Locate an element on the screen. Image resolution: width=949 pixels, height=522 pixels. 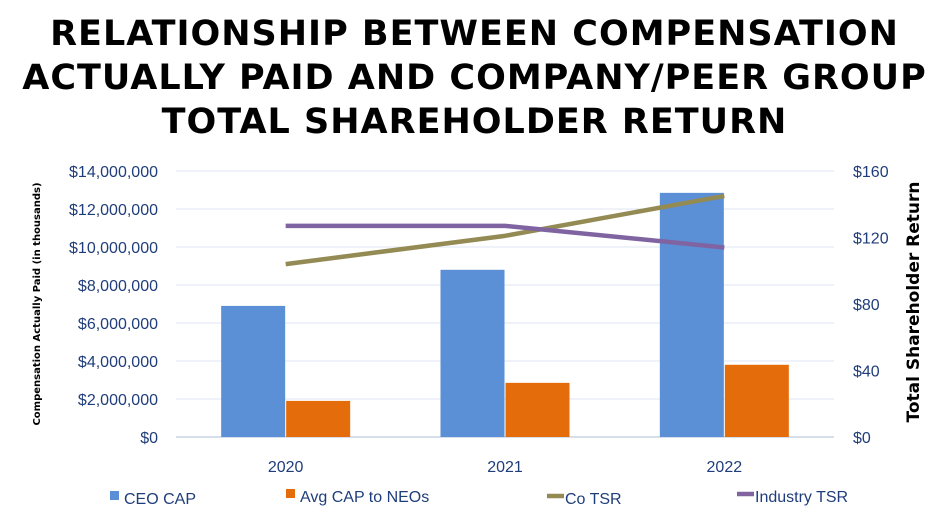
left-tick-label: $12,000,000 is located at coordinates (113, 210).